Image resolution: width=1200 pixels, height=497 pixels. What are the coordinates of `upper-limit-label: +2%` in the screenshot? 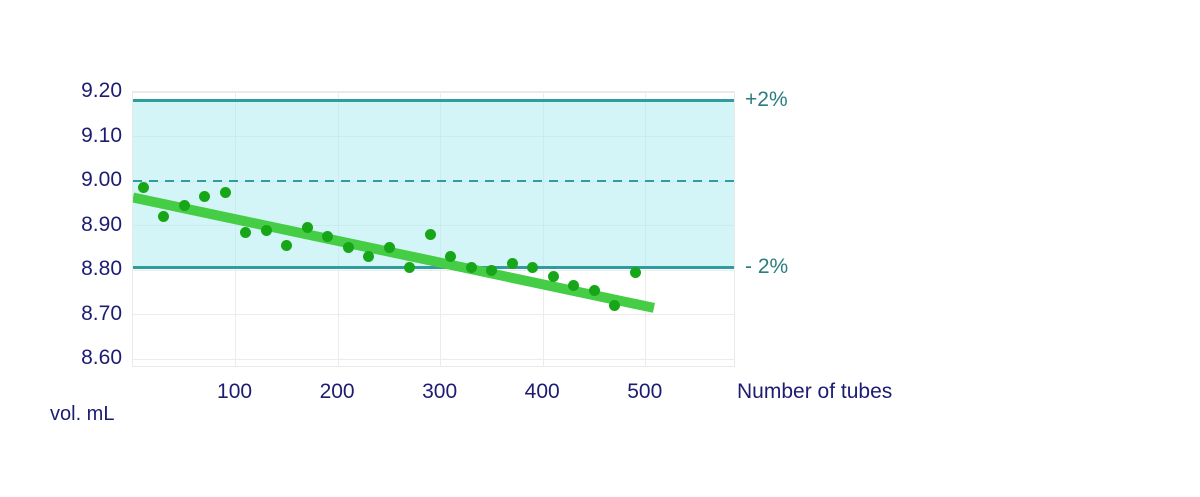 It's located at (766, 99).